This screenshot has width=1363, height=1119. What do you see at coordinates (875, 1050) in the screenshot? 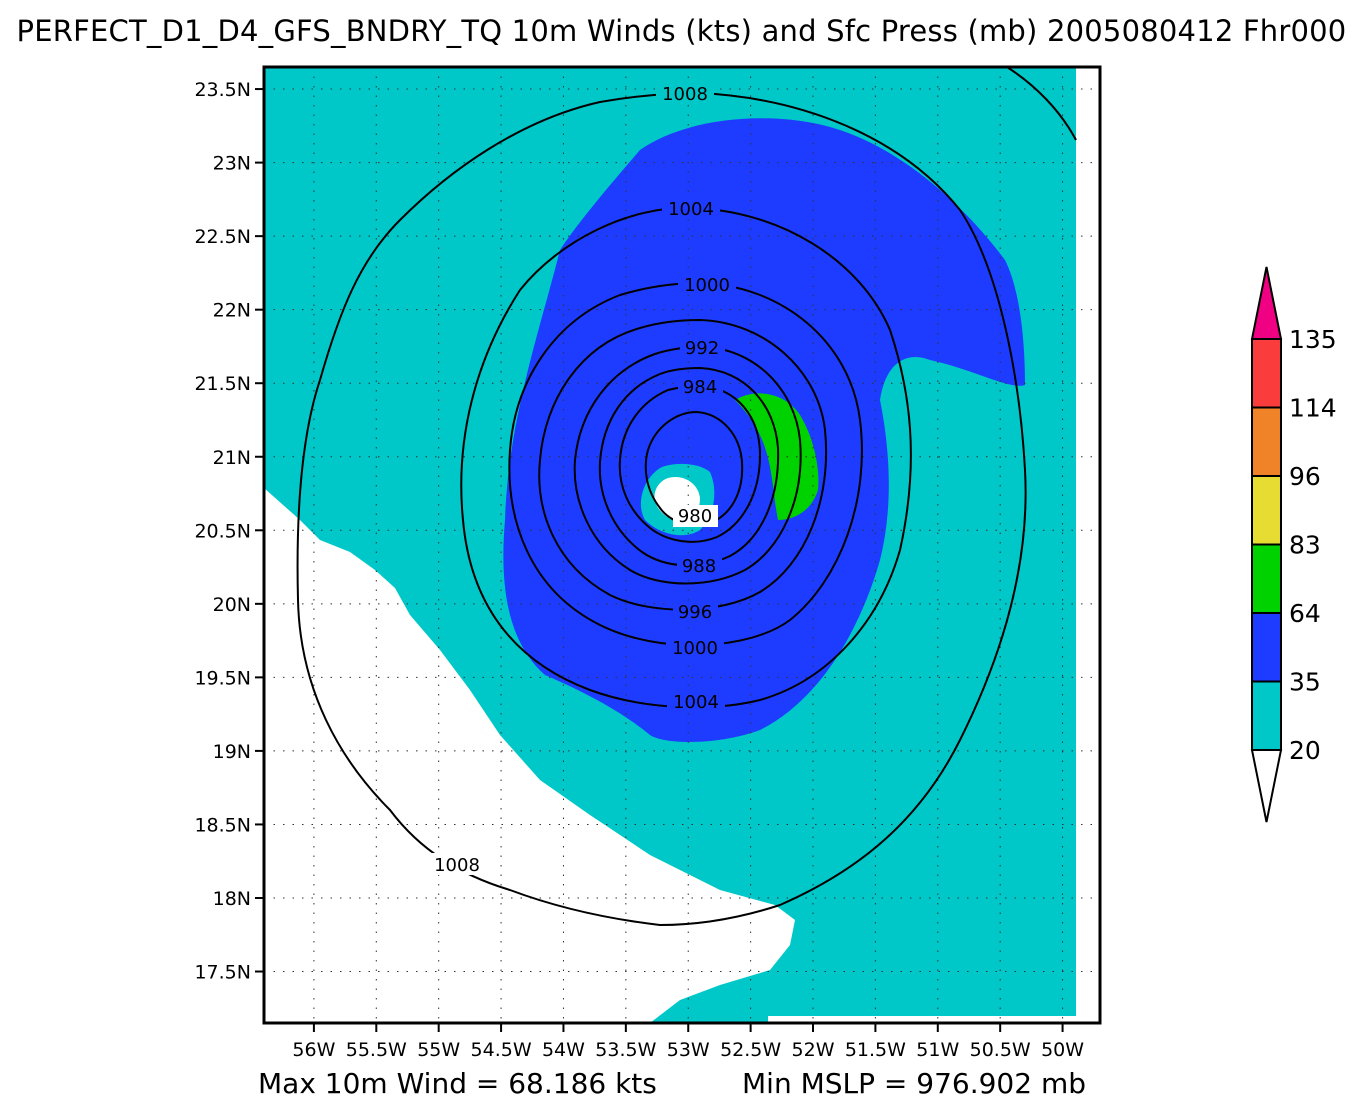
I see `lon-tick-label: 51.5W` at bounding box center [875, 1050].